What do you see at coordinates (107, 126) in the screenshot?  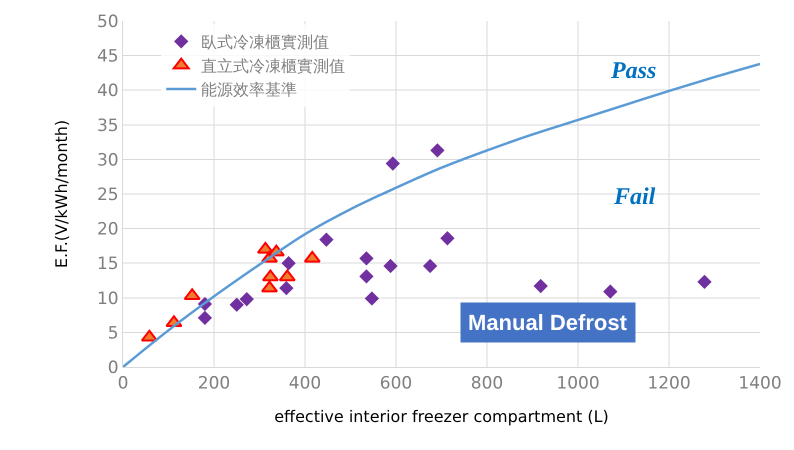 I see `y-tick-label: 35` at bounding box center [107, 126].